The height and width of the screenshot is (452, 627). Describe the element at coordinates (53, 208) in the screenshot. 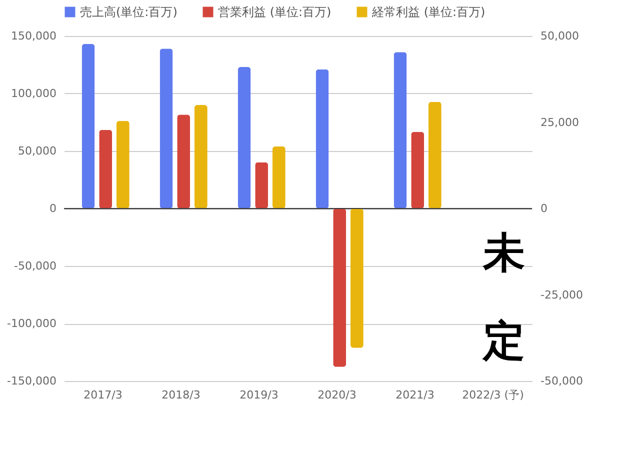

I see `y-tick-label: 0` at that location.